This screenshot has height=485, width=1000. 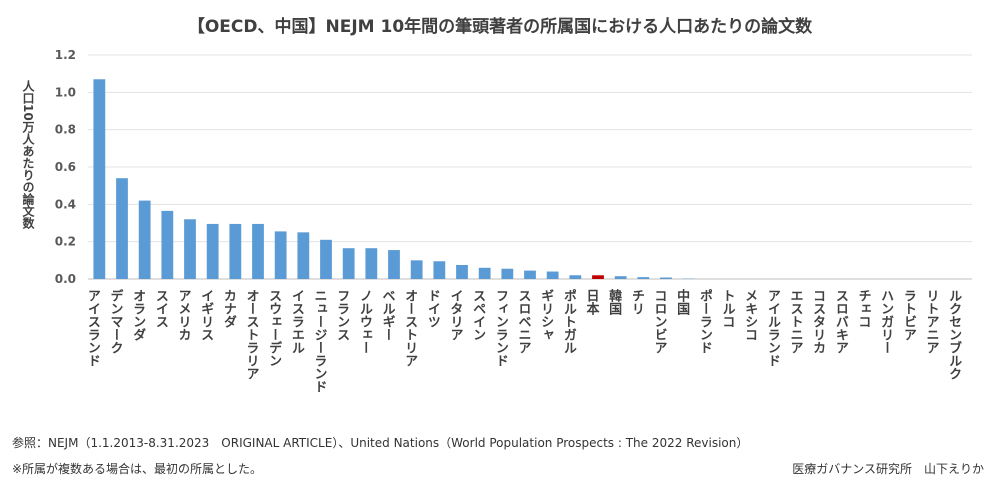 I want to click on x-tick-label: チェコ, so click(x=863, y=308).